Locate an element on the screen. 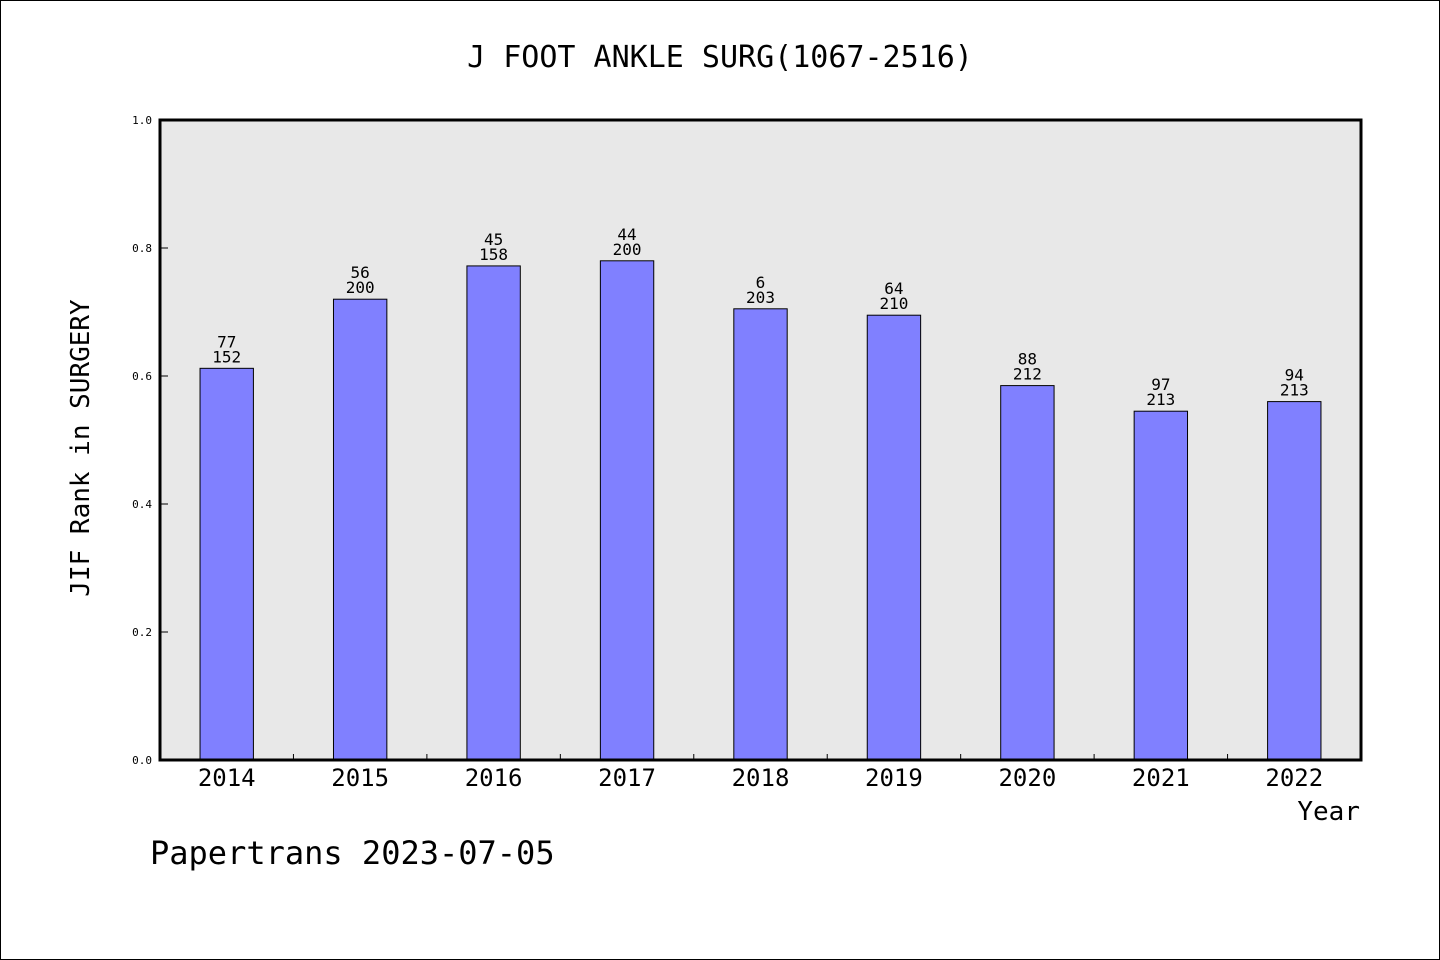 The image size is (1440, 960). x-axis: 2014 2015 2016 2017 2018 2019 2020 2021 2022 is located at coordinates (760, 773).